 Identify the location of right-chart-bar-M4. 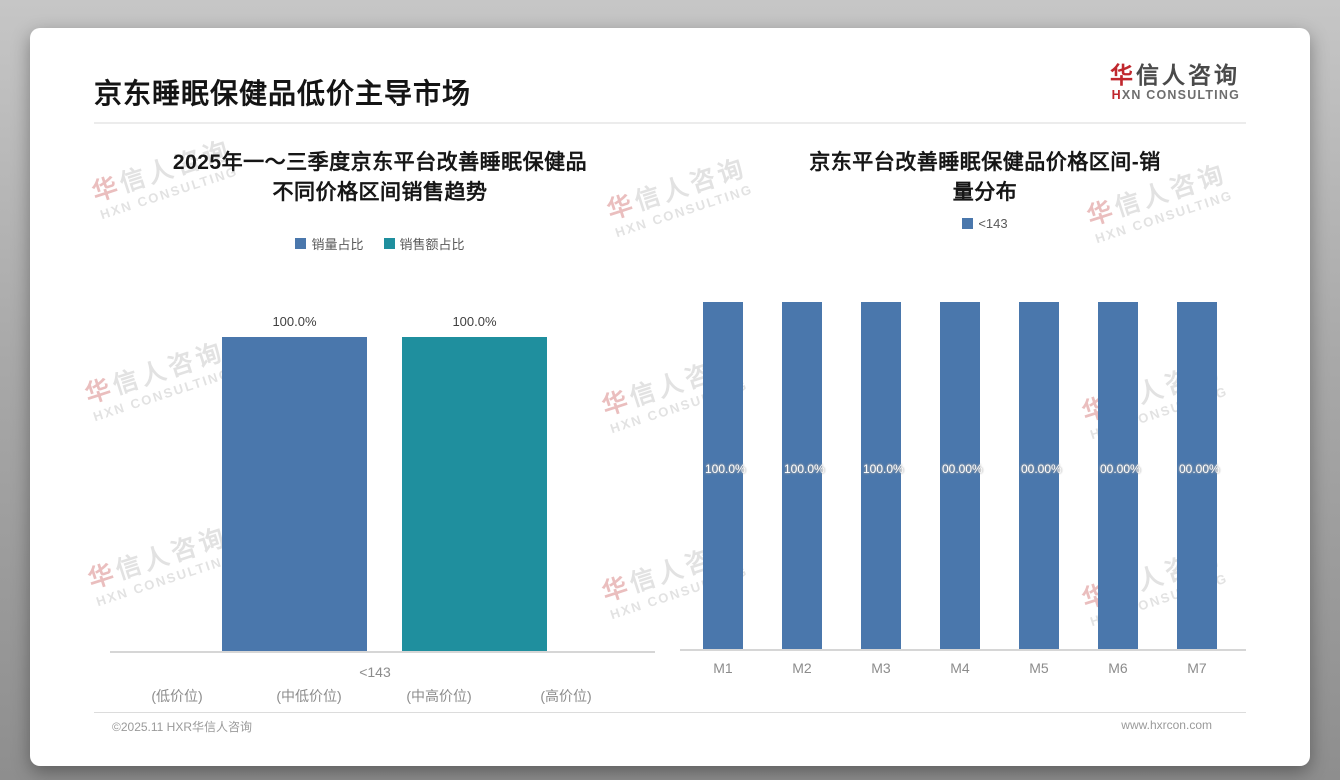
(960, 476).